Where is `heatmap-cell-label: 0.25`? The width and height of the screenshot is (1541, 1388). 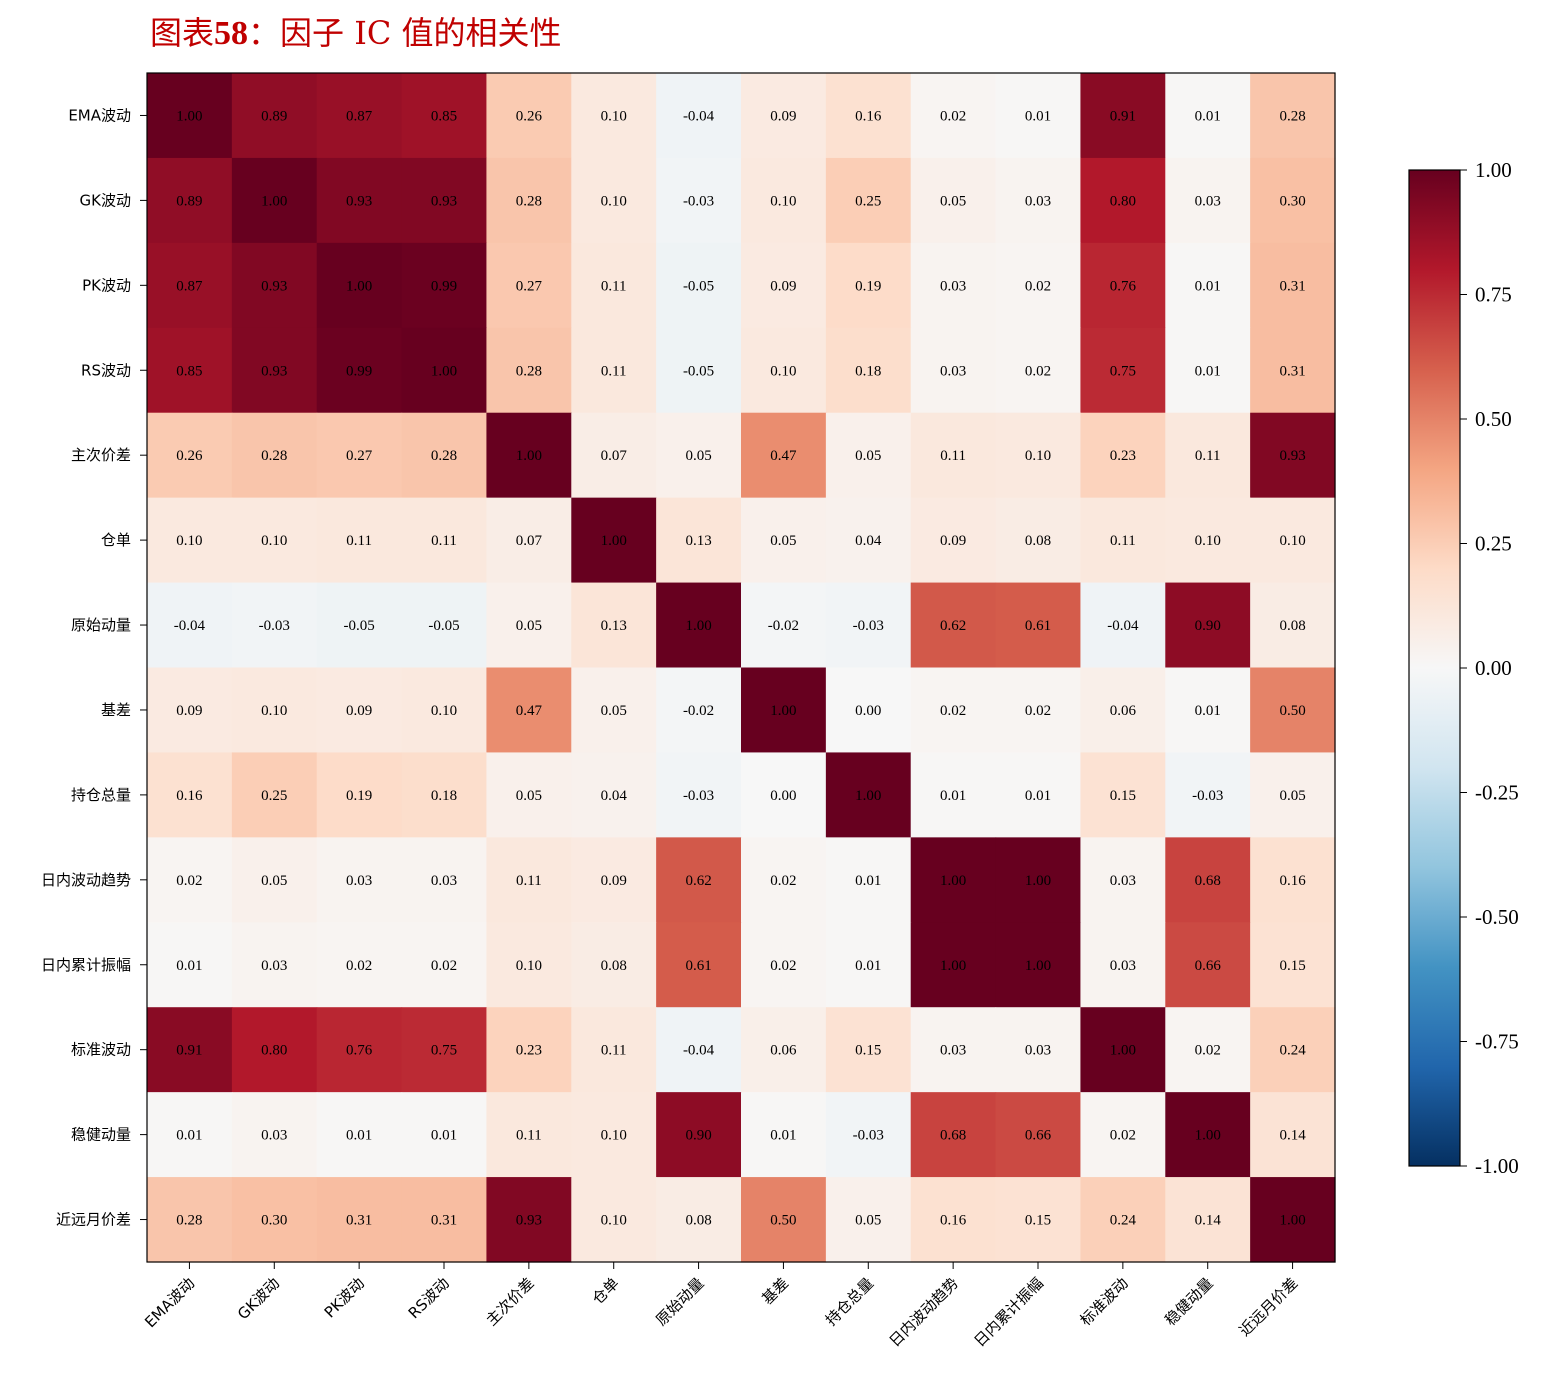 heatmap-cell-label: 0.25 is located at coordinates (868, 201).